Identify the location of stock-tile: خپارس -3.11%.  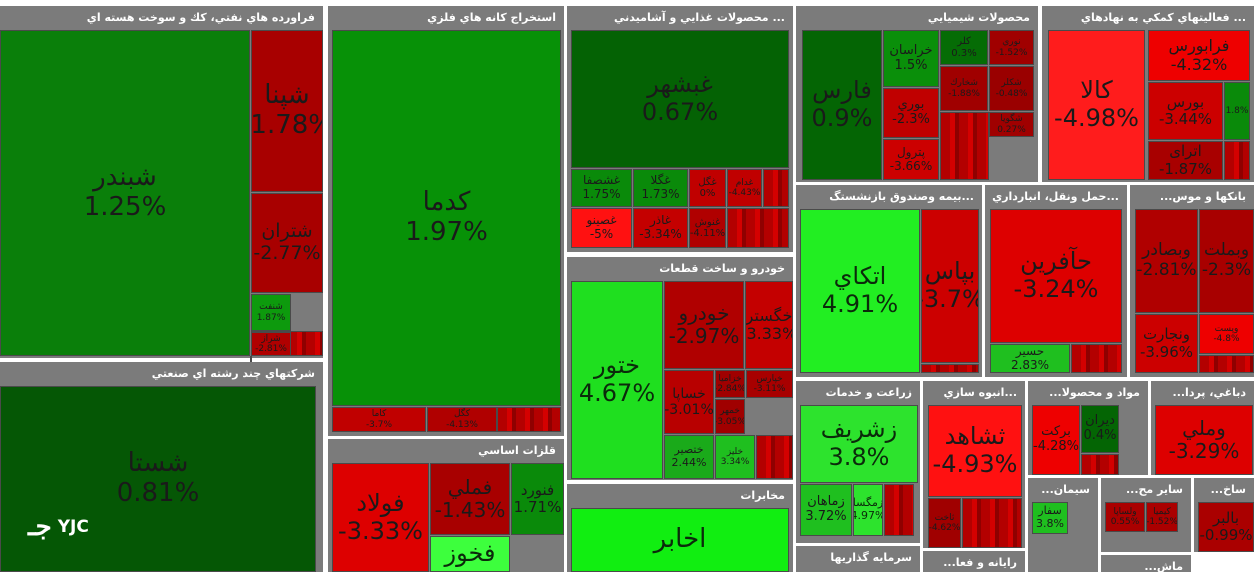
(769, 384).